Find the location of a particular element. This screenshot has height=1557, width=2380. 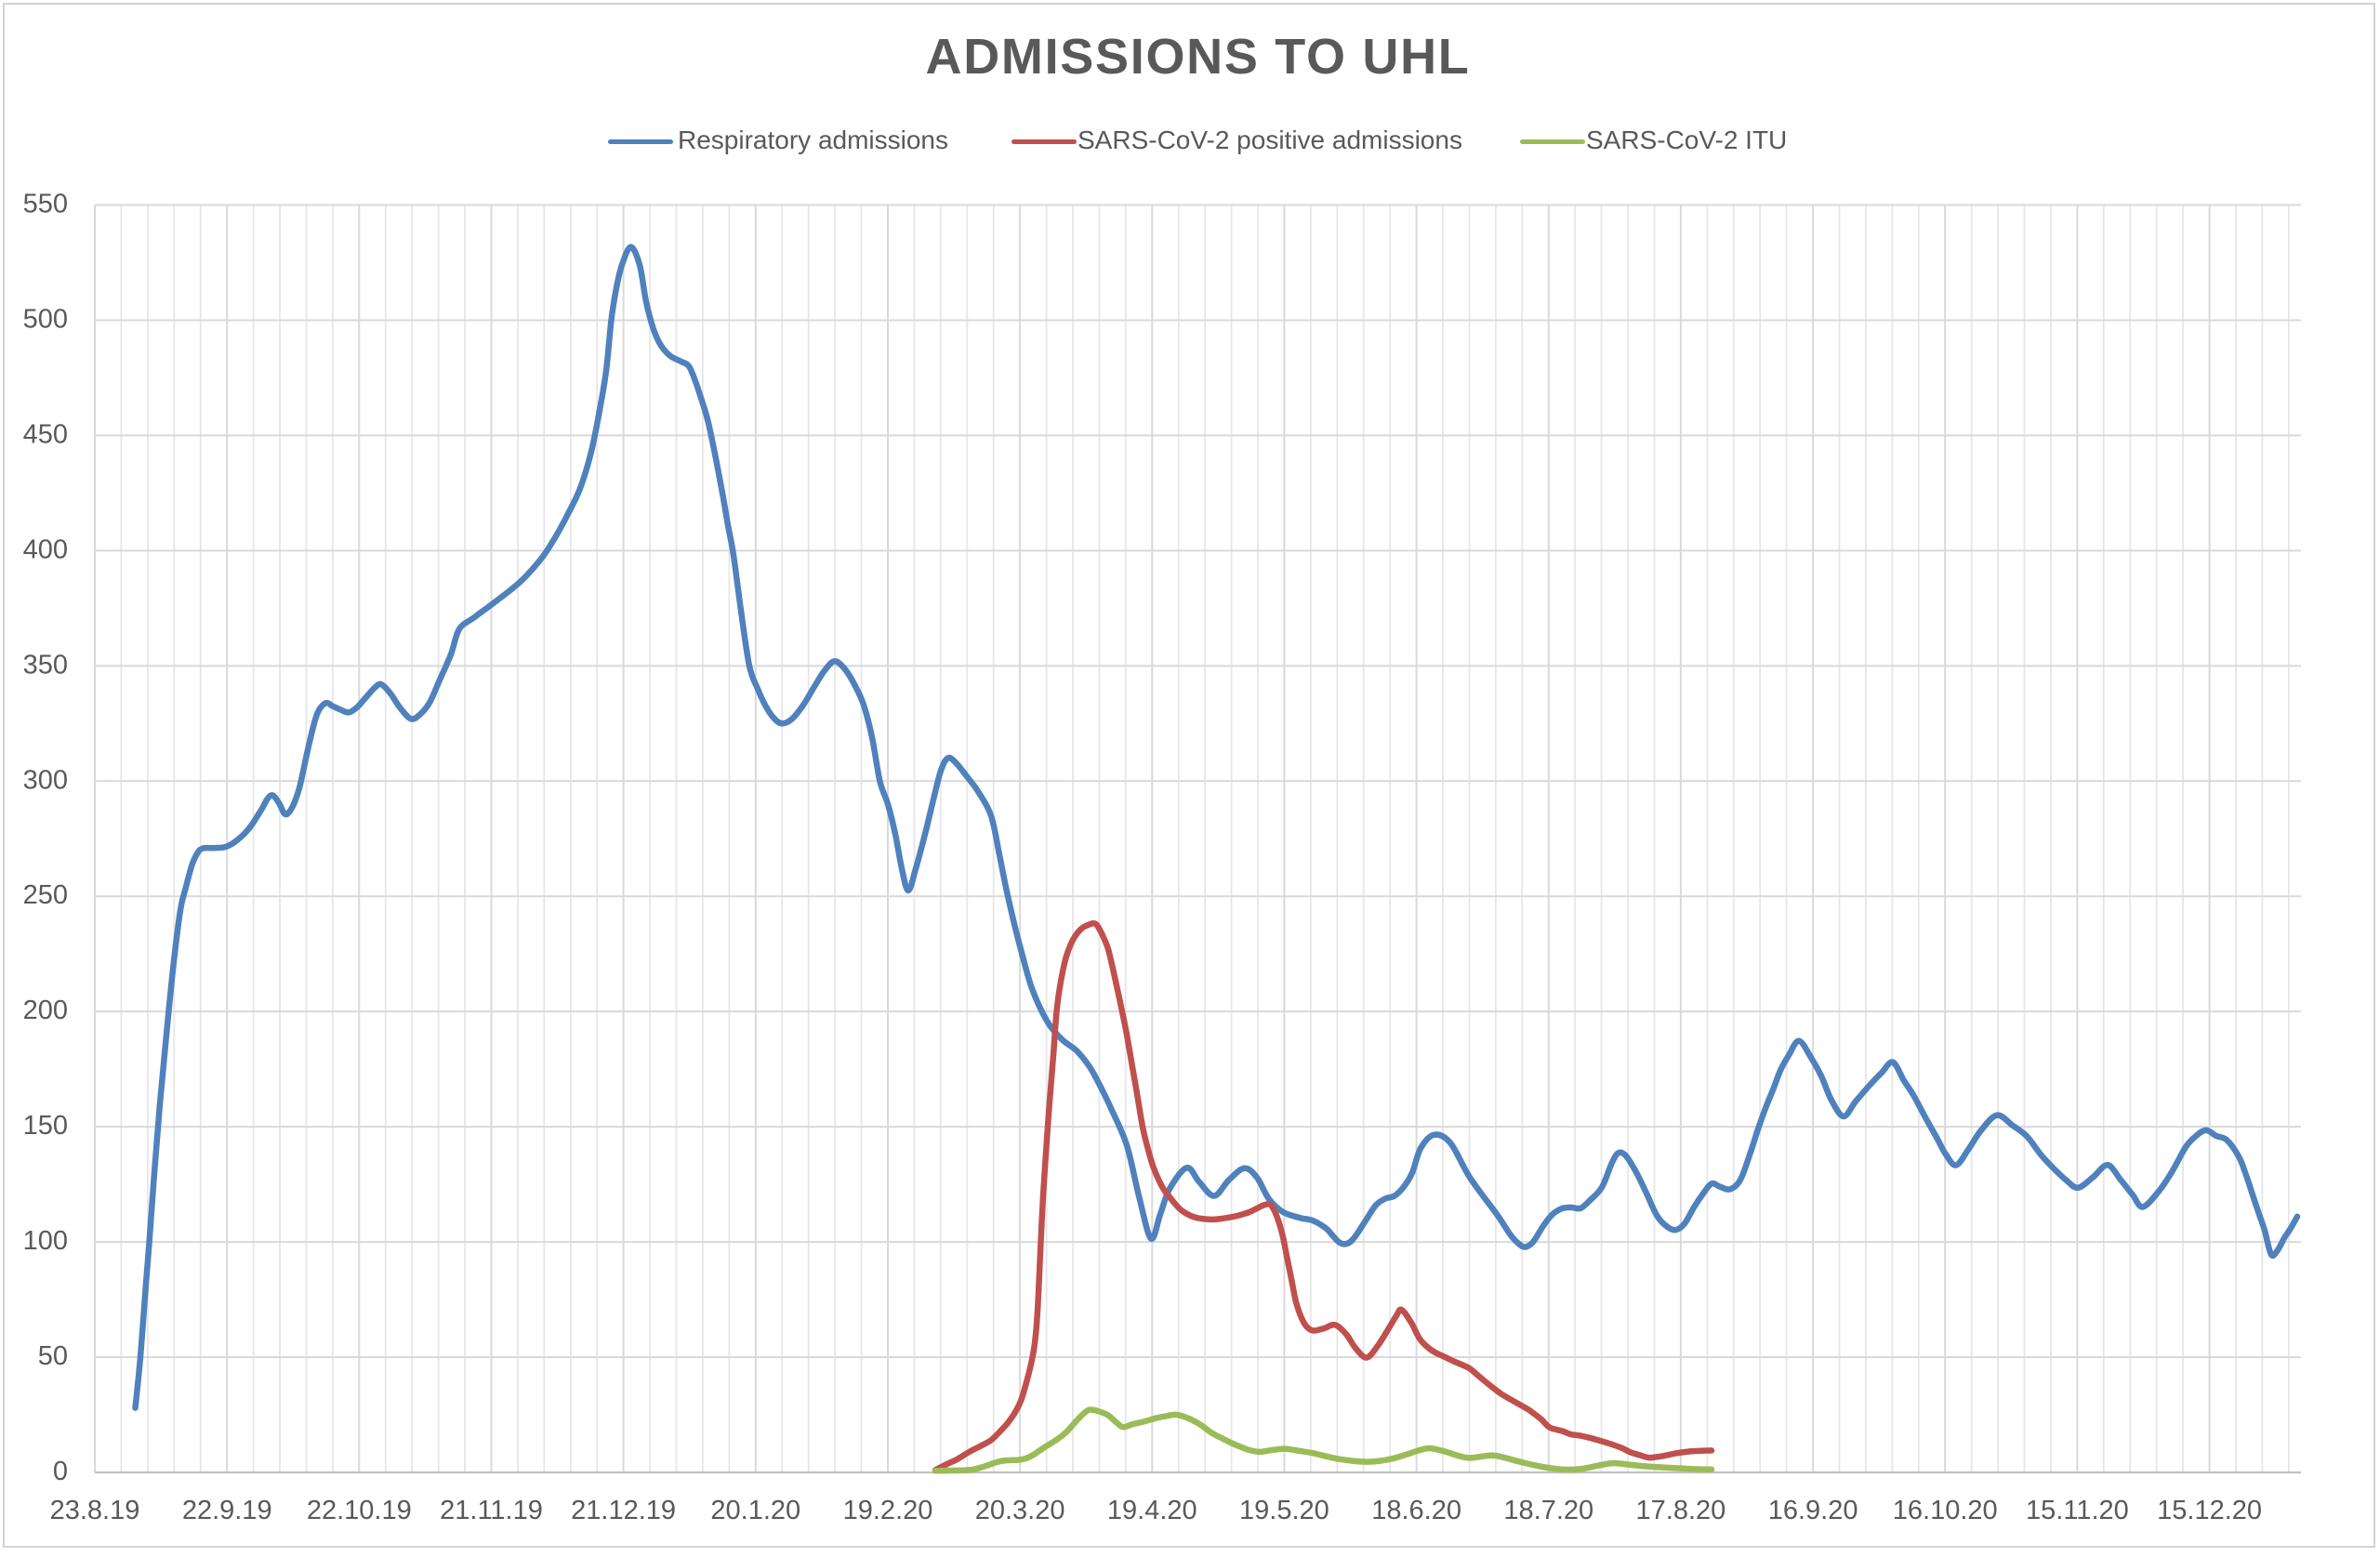

svg-text: 19.2.20 is located at coordinates (888, 1511).